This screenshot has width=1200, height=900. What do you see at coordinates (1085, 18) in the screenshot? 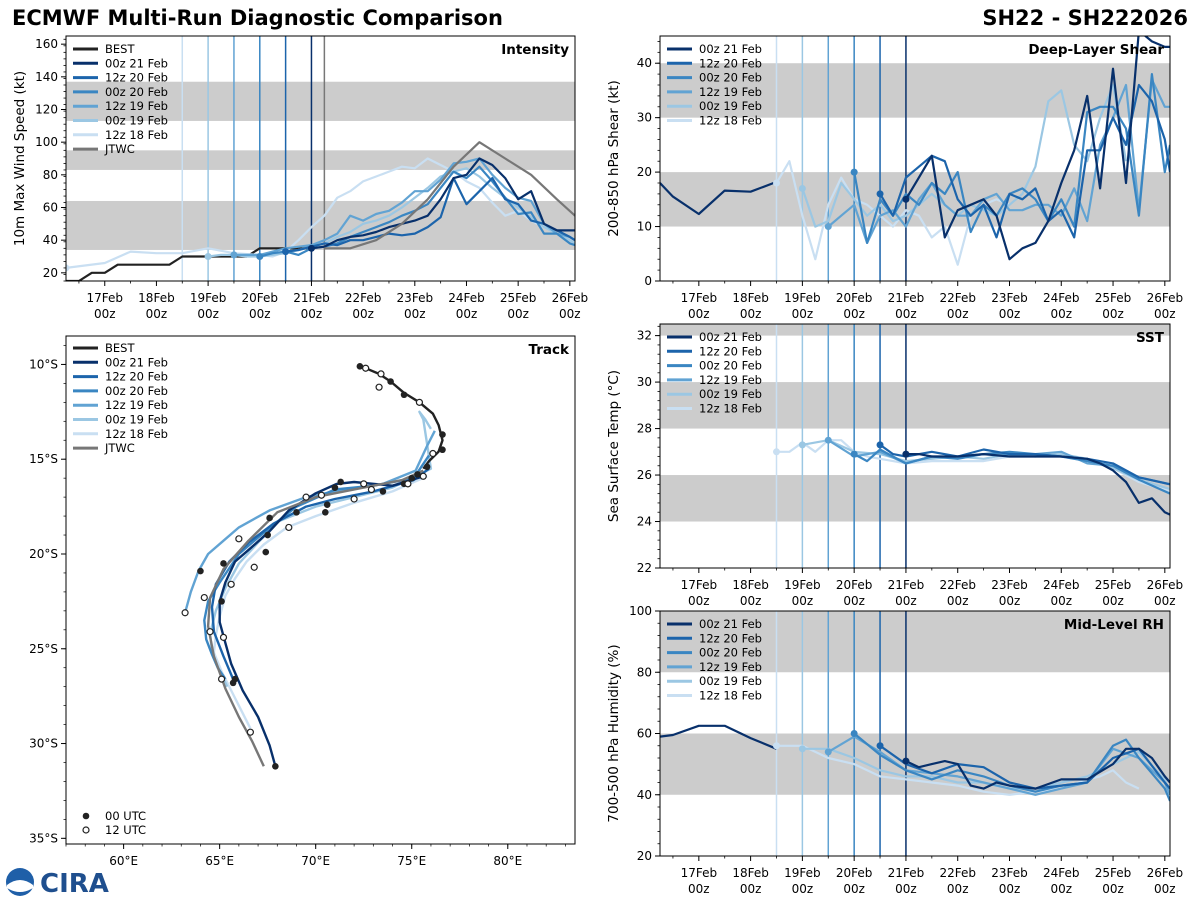
I see `storm-id-title: SH22 - SH222026` at bounding box center [1085, 18].